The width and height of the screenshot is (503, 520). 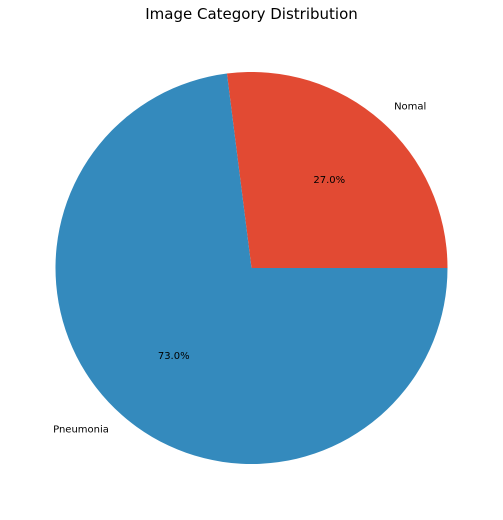 What do you see at coordinates (81, 430) in the screenshot?
I see `slice-label-pneumonia: Pneumonia` at bounding box center [81, 430].